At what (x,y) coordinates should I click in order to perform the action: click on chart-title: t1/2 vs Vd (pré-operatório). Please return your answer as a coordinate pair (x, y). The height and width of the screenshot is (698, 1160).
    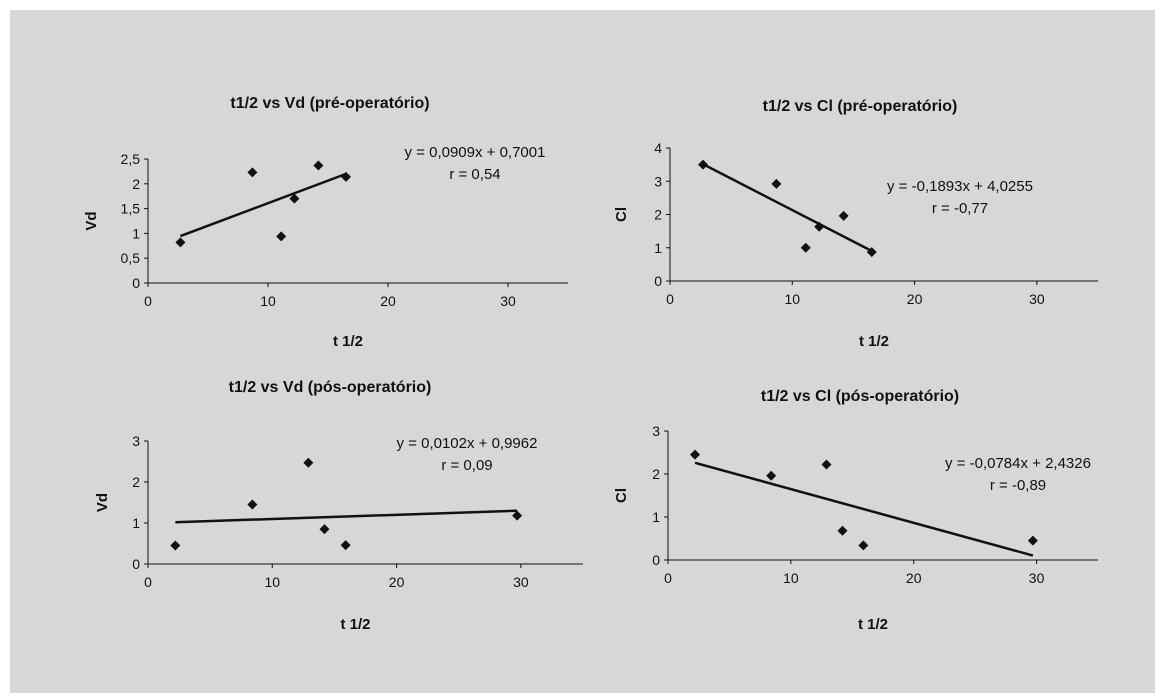
    Looking at the image, I should click on (329, 103).